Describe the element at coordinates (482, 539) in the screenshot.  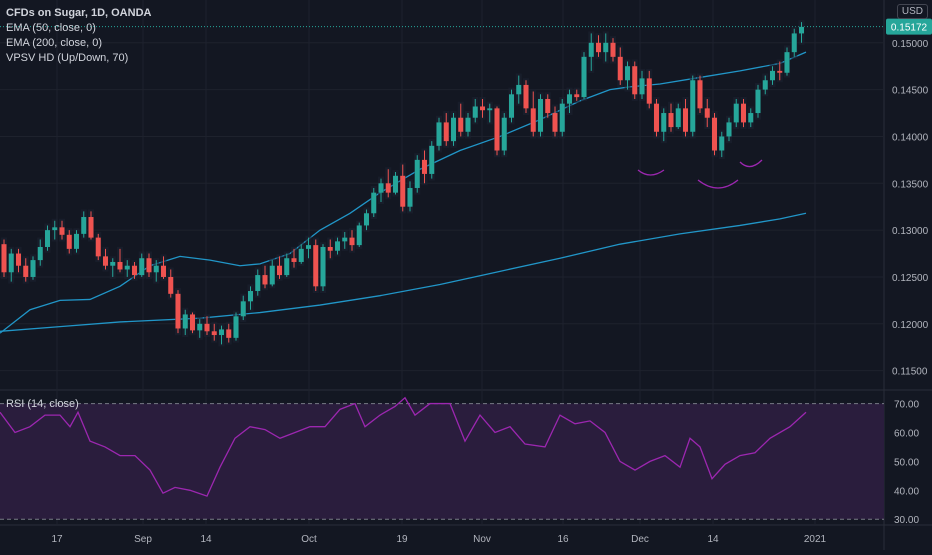
I see `time-tick-label: Nov` at that location.